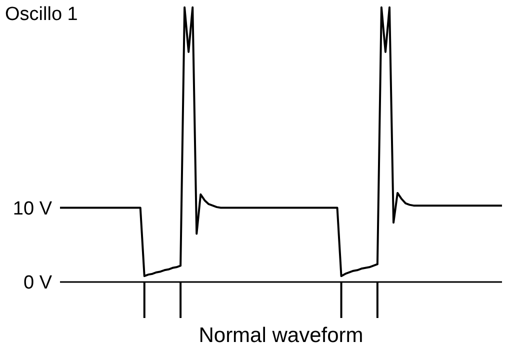  What do you see at coordinates (32, 209) in the screenshot?
I see `y-tick-label: 10 V` at bounding box center [32, 209].